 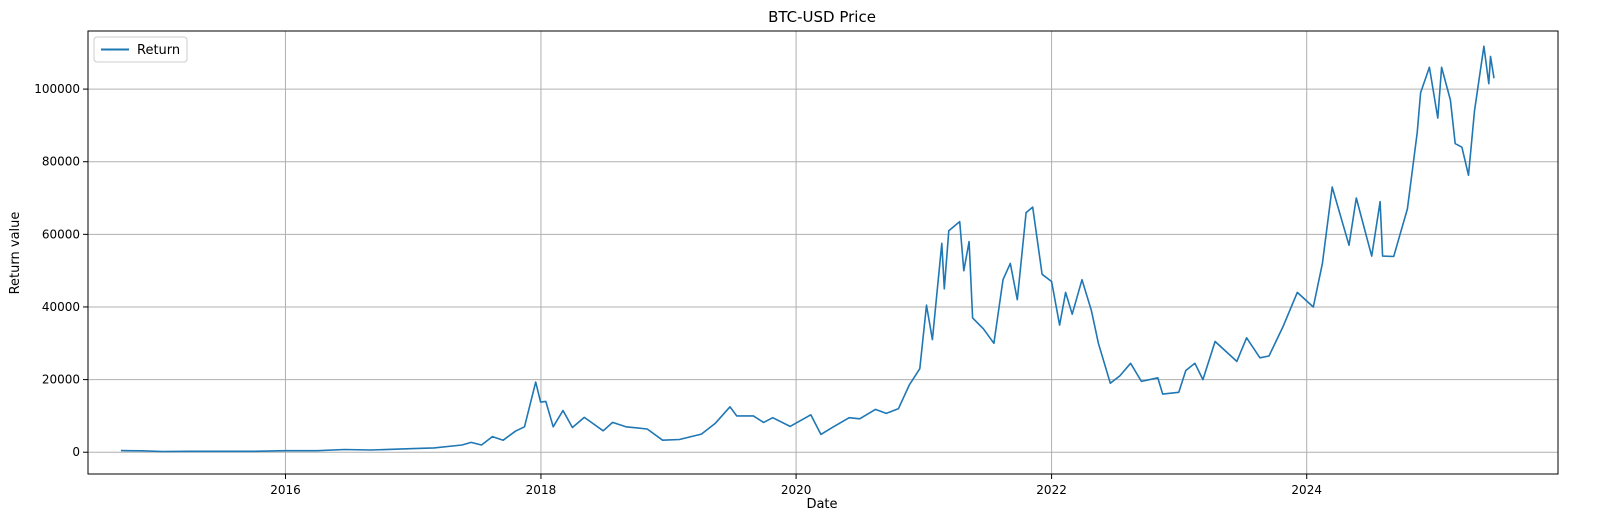 I want to click on x-tick-label: 2024, so click(x=1306, y=490).